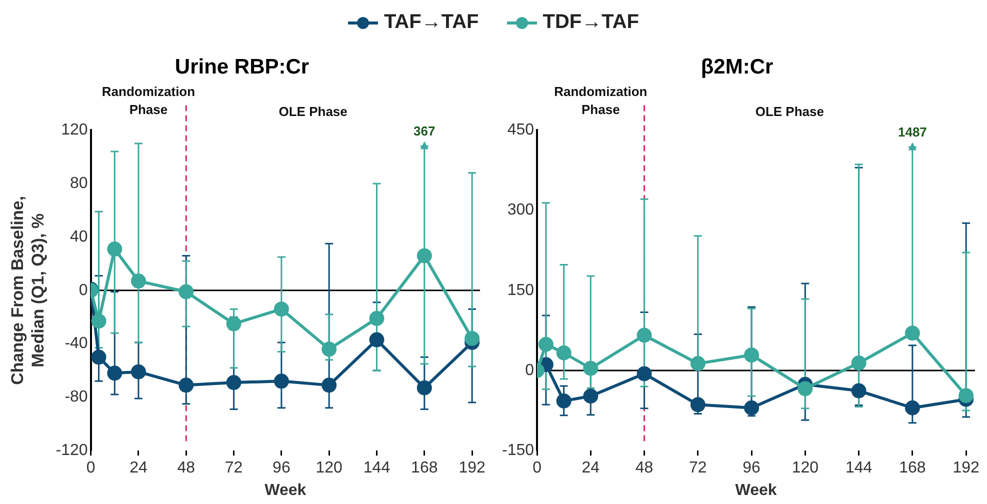 This screenshot has width=987, height=504. What do you see at coordinates (79, 237) in the screenshot?
I see `y-tick-label: 40` at bounding box center [79, 237].